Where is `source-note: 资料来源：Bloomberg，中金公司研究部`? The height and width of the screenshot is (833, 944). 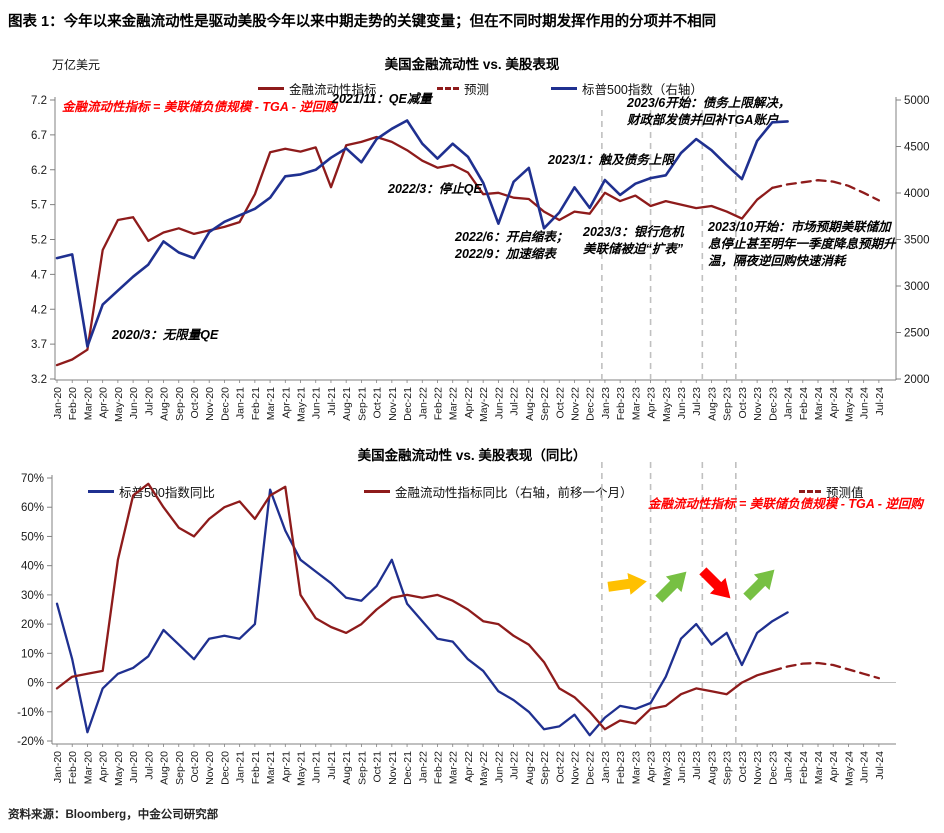 source-note: 资料来源：Bloomberg，中金公司研究部 is located at coordinates (113, 815).